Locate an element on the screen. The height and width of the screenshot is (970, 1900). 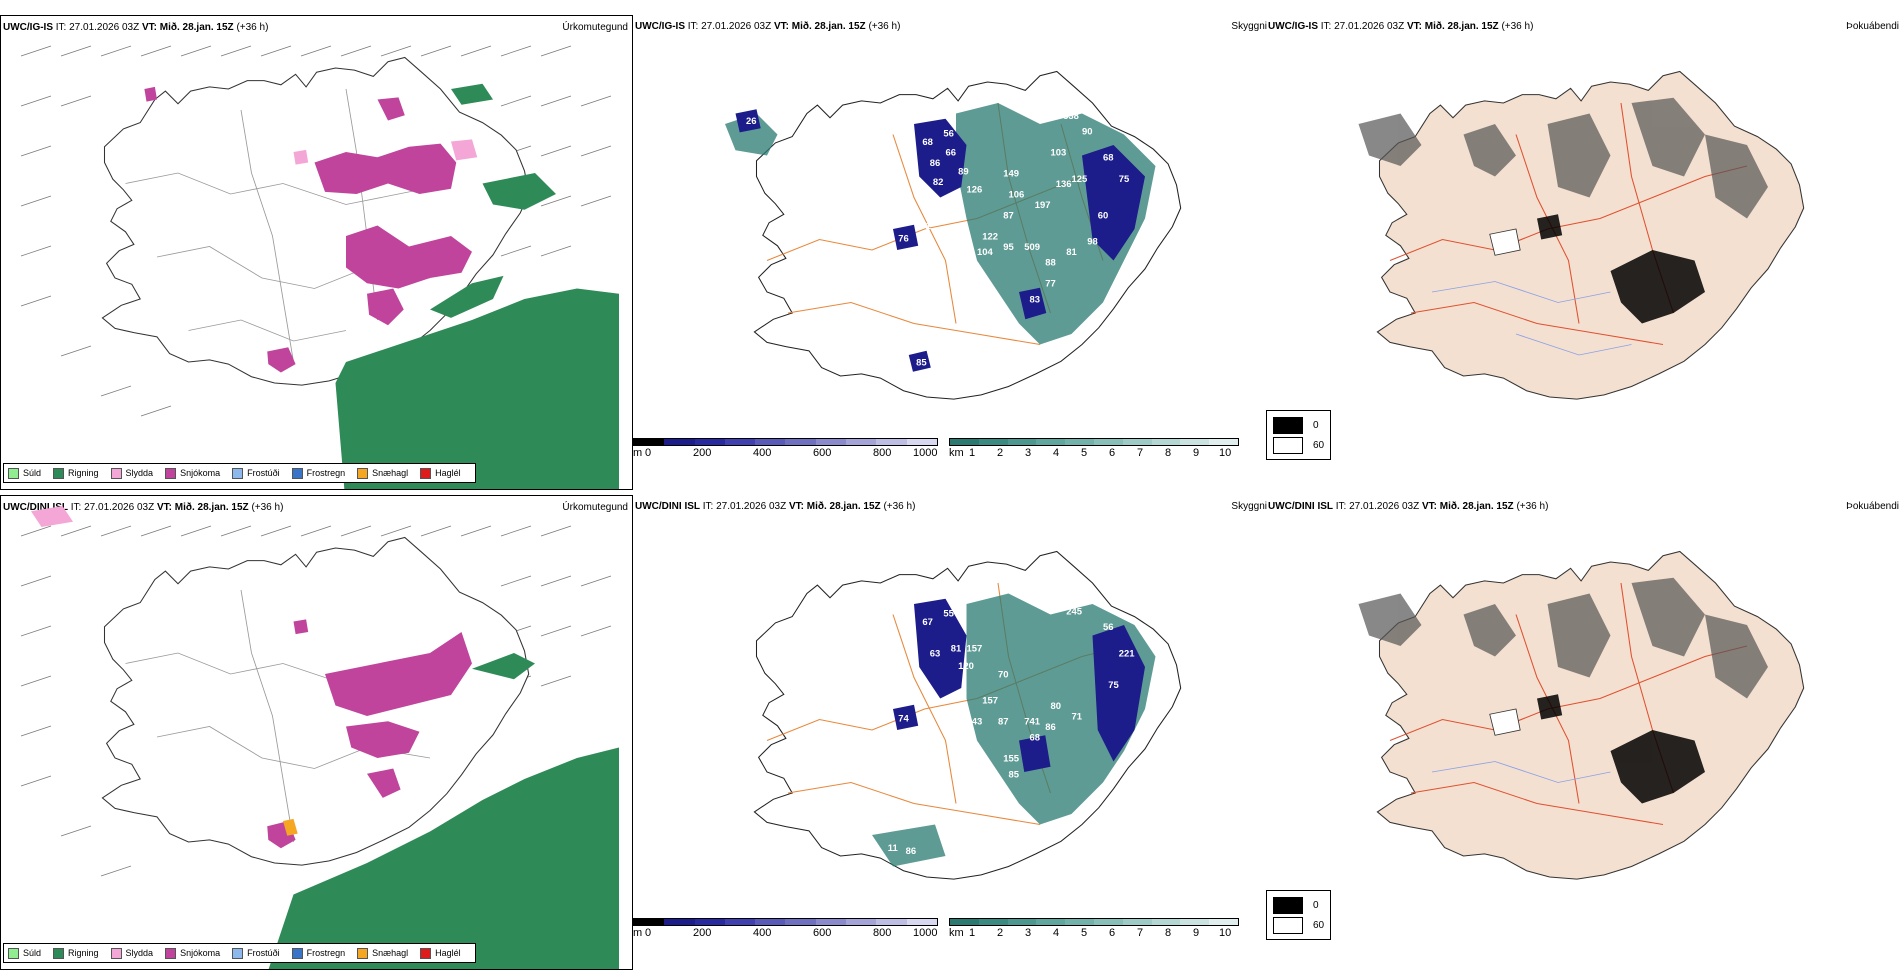
vis-label: 77 is located at coordinates (1050, 284).